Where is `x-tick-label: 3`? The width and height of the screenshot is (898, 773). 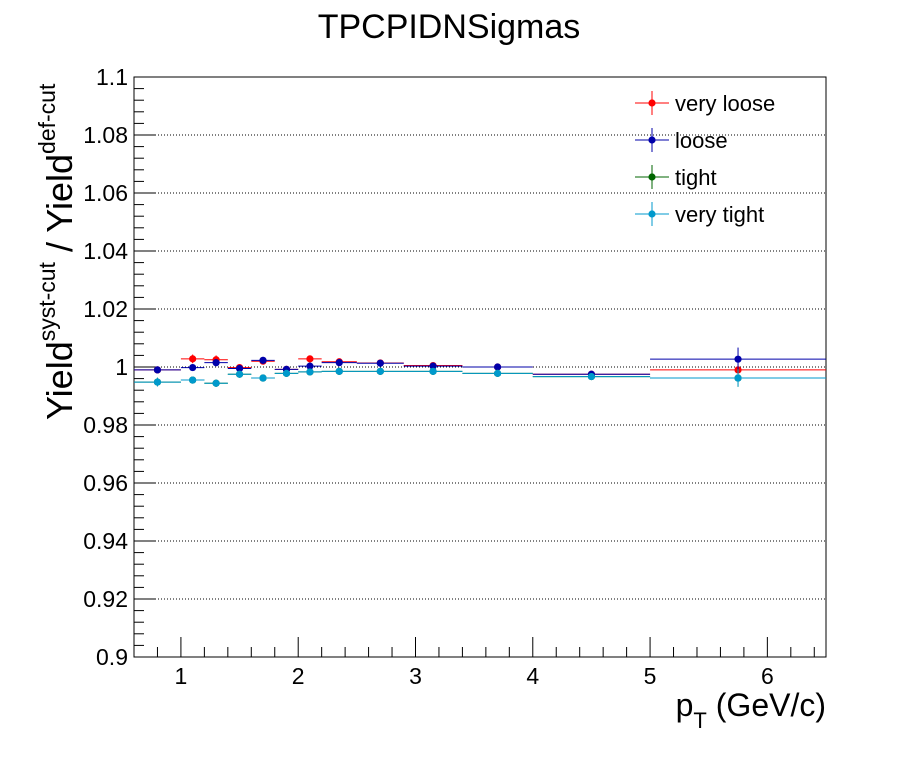 x-tick-label: 3 is located at coordinates (415, 676).